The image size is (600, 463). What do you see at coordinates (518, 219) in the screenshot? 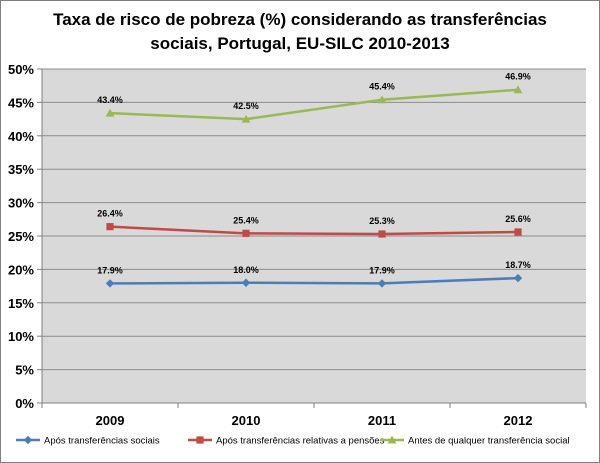
I see `data-label: 25.6%` at bounding box center [518, 219].